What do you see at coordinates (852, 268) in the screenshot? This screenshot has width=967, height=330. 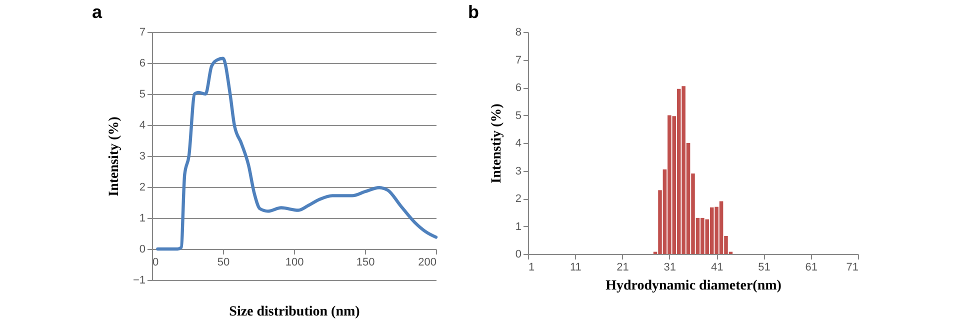 I see `x-tick-label: 71` at bounding box center [852, 268].